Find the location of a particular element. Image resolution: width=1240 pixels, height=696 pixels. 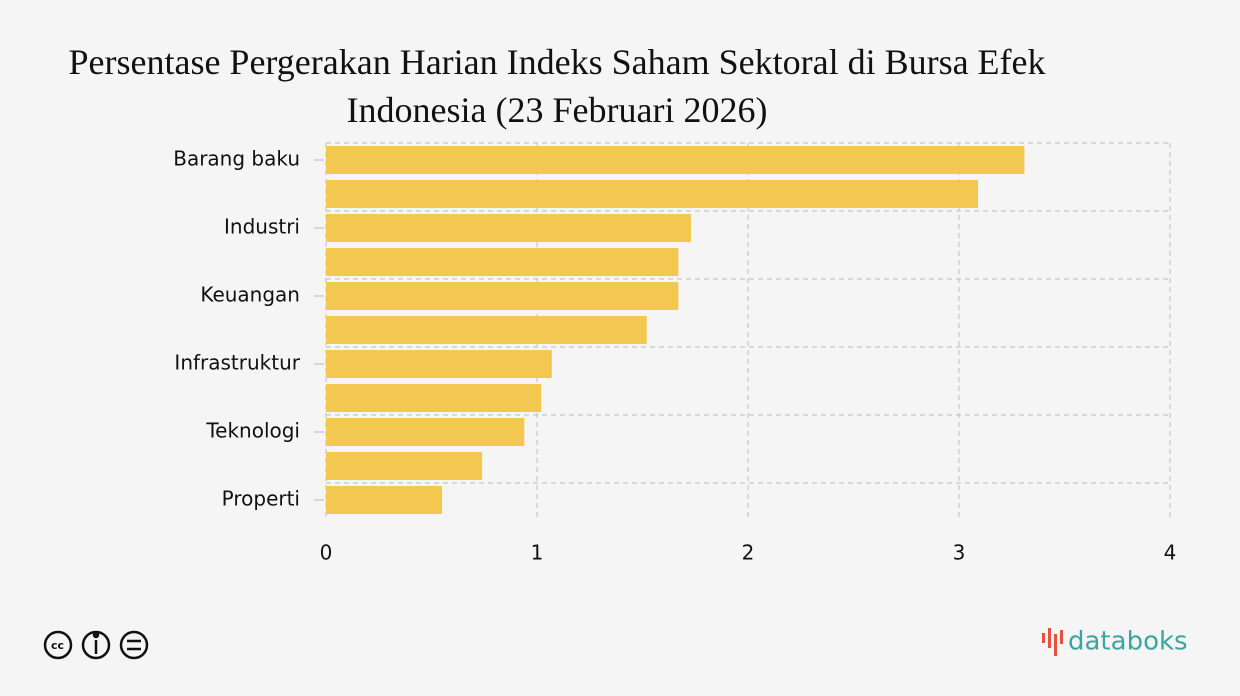

y-tick-label: Industri is located at coordinates (262, 227).